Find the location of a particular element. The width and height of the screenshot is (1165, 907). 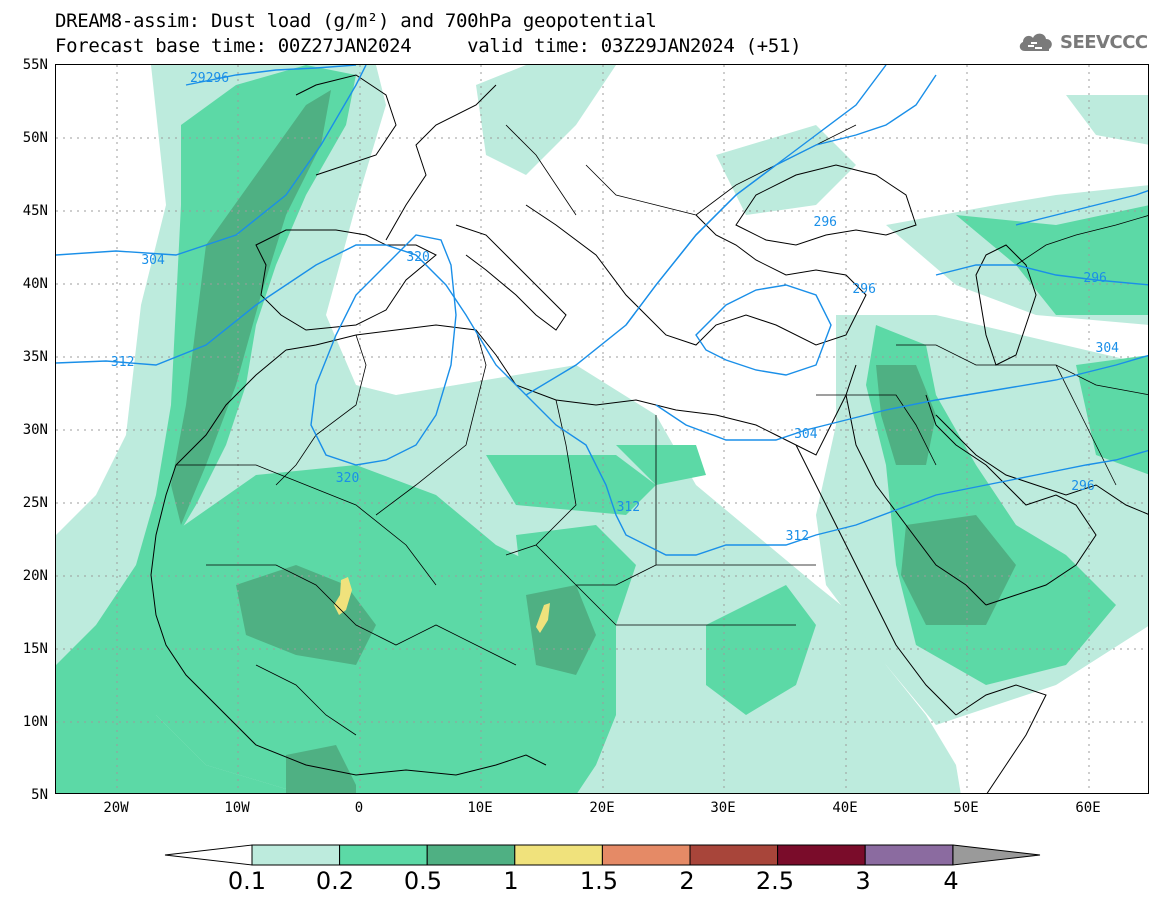

coast-horn is located at coordinates (1001, 738).